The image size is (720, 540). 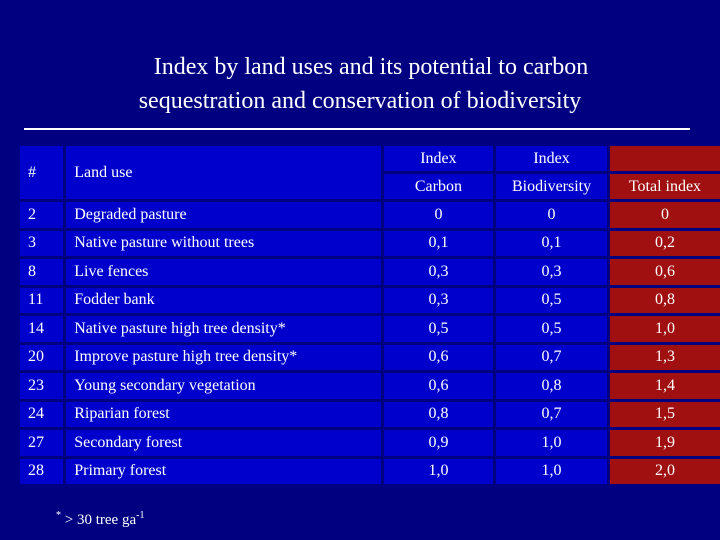 I want to click on row-num: 2, so click(x=43, y=216).